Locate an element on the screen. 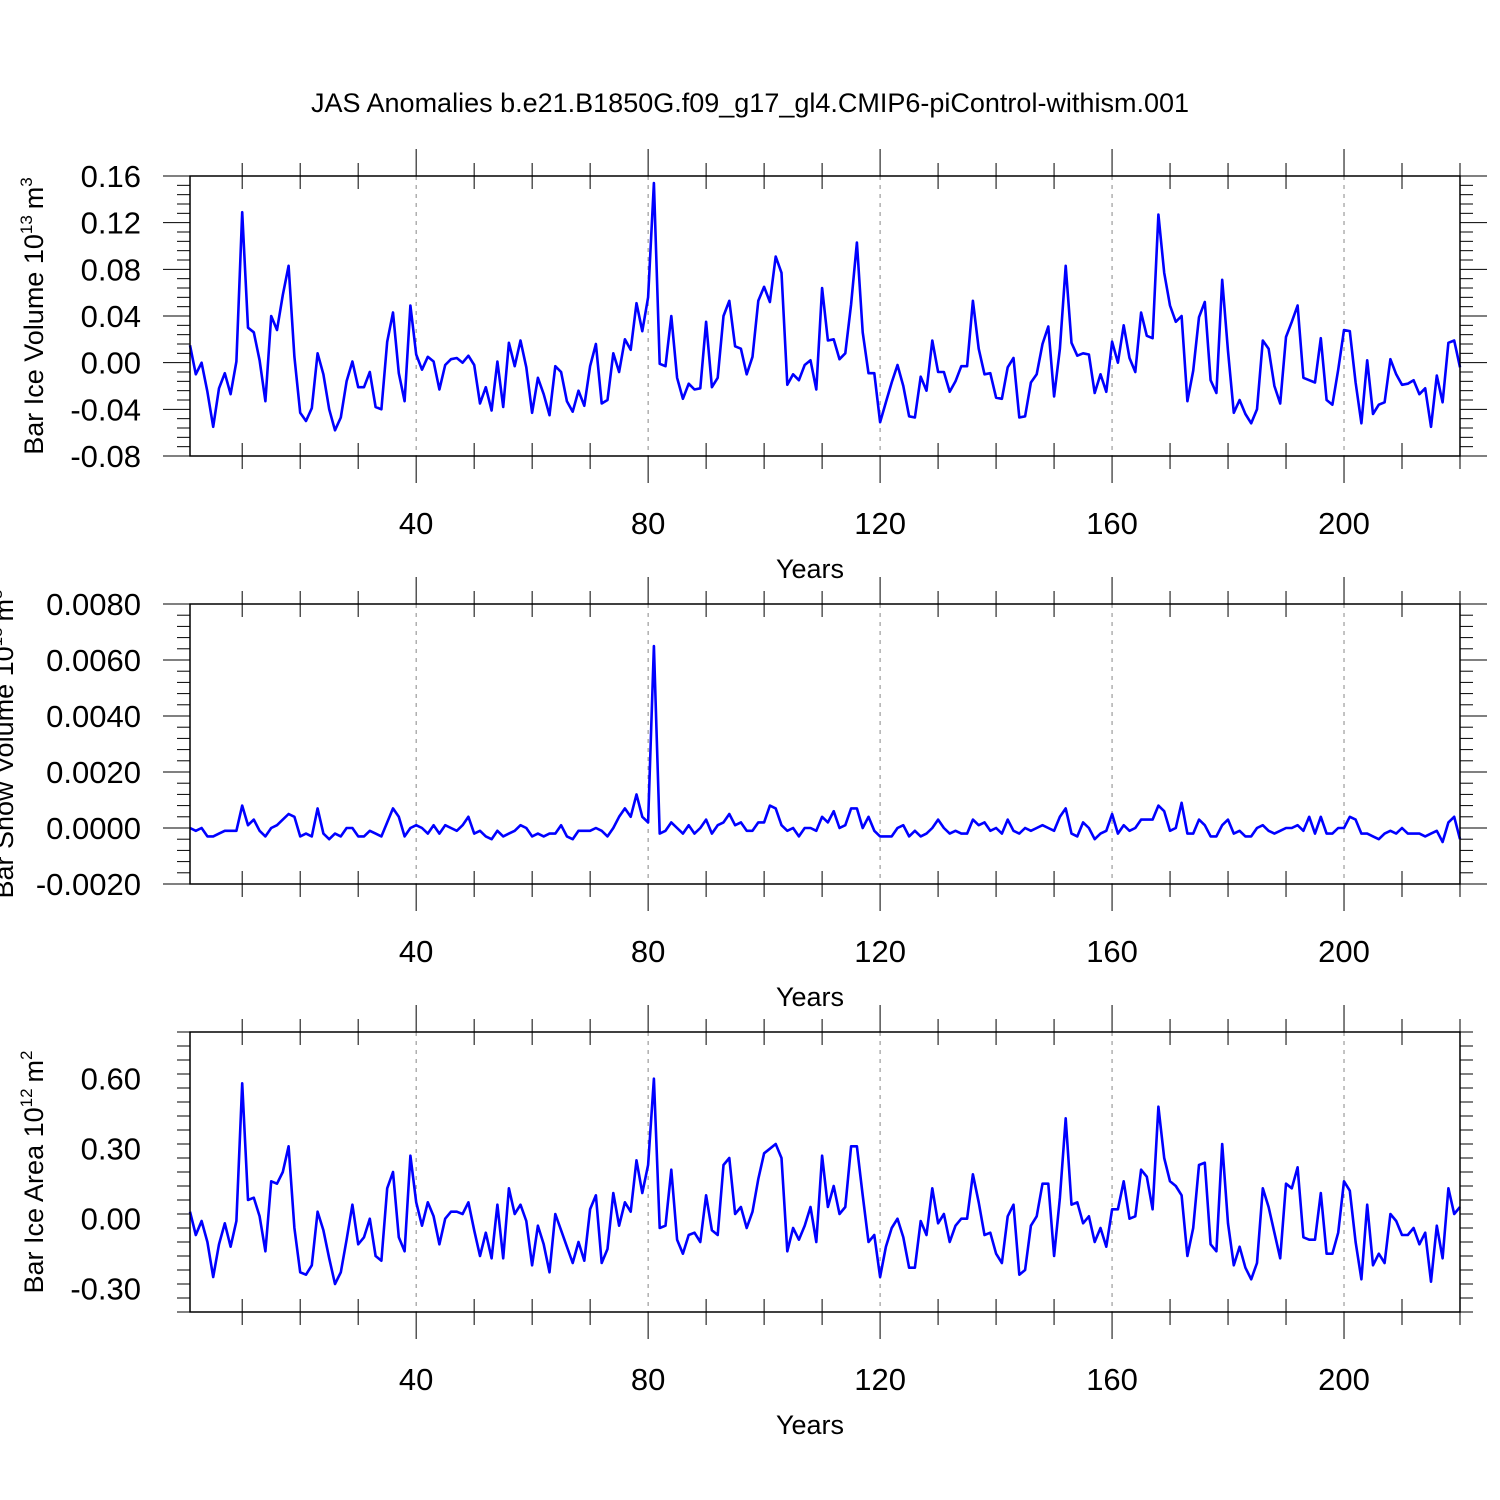 This screenshot has height=1500, width=1500. y-tick-label: 0.12 is located at coordinates (111, 223).